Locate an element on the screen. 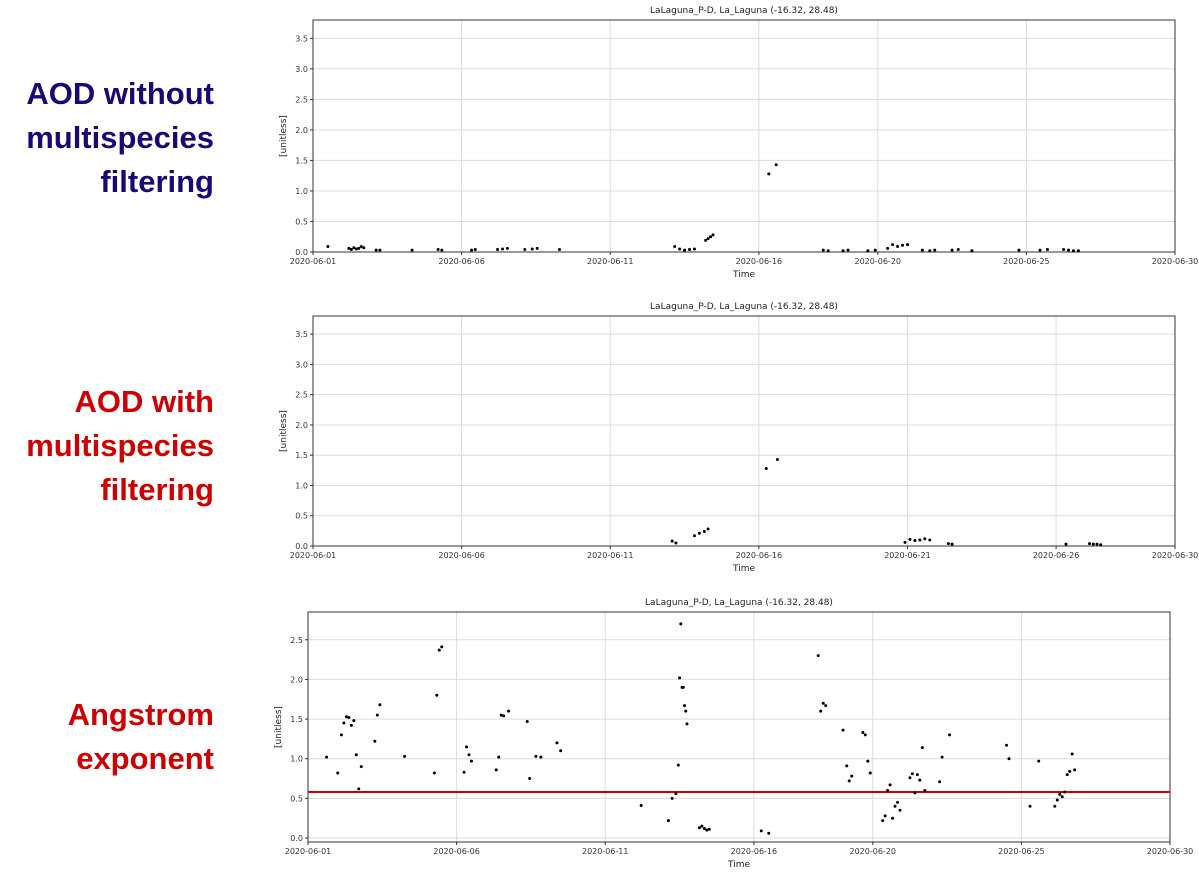  label-line: filtering is located at coordinates (157, 489).